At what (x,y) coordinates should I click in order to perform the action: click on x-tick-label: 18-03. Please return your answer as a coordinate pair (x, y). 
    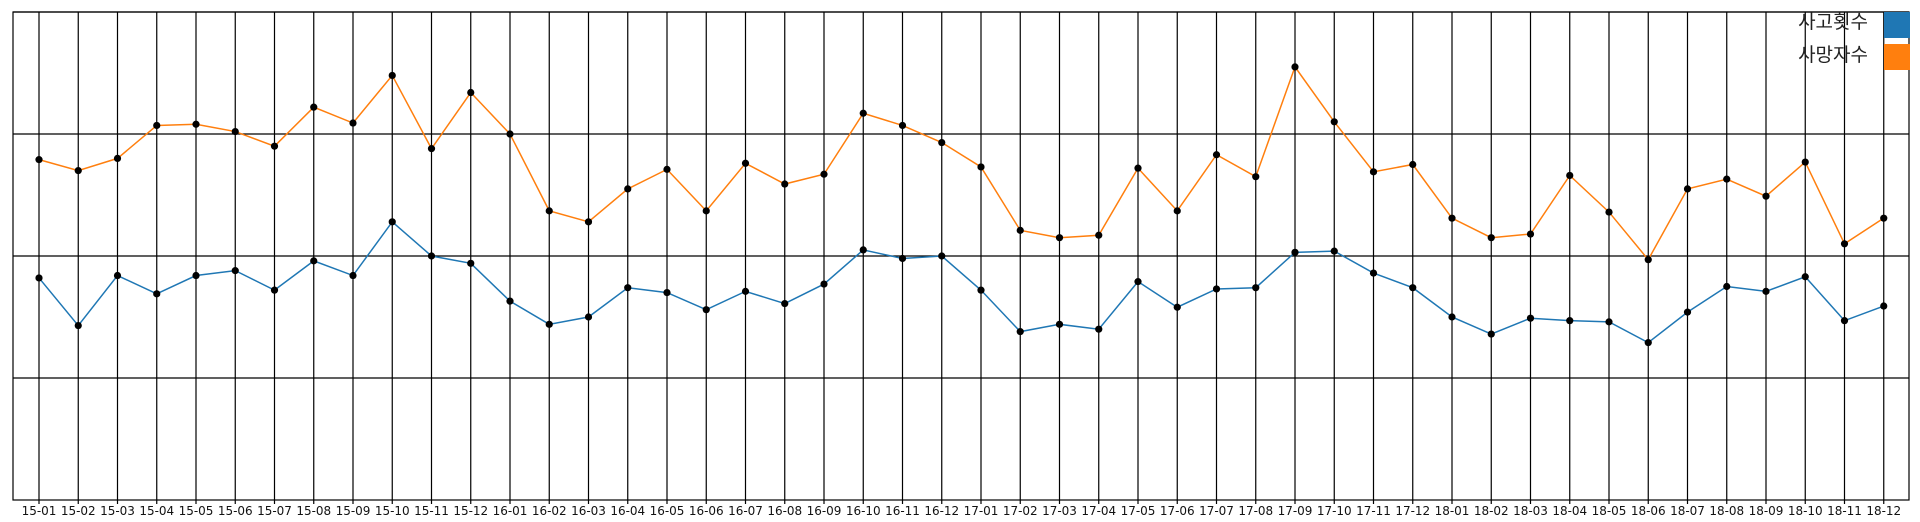
    Looking at the image, I should click on (1530, 510).